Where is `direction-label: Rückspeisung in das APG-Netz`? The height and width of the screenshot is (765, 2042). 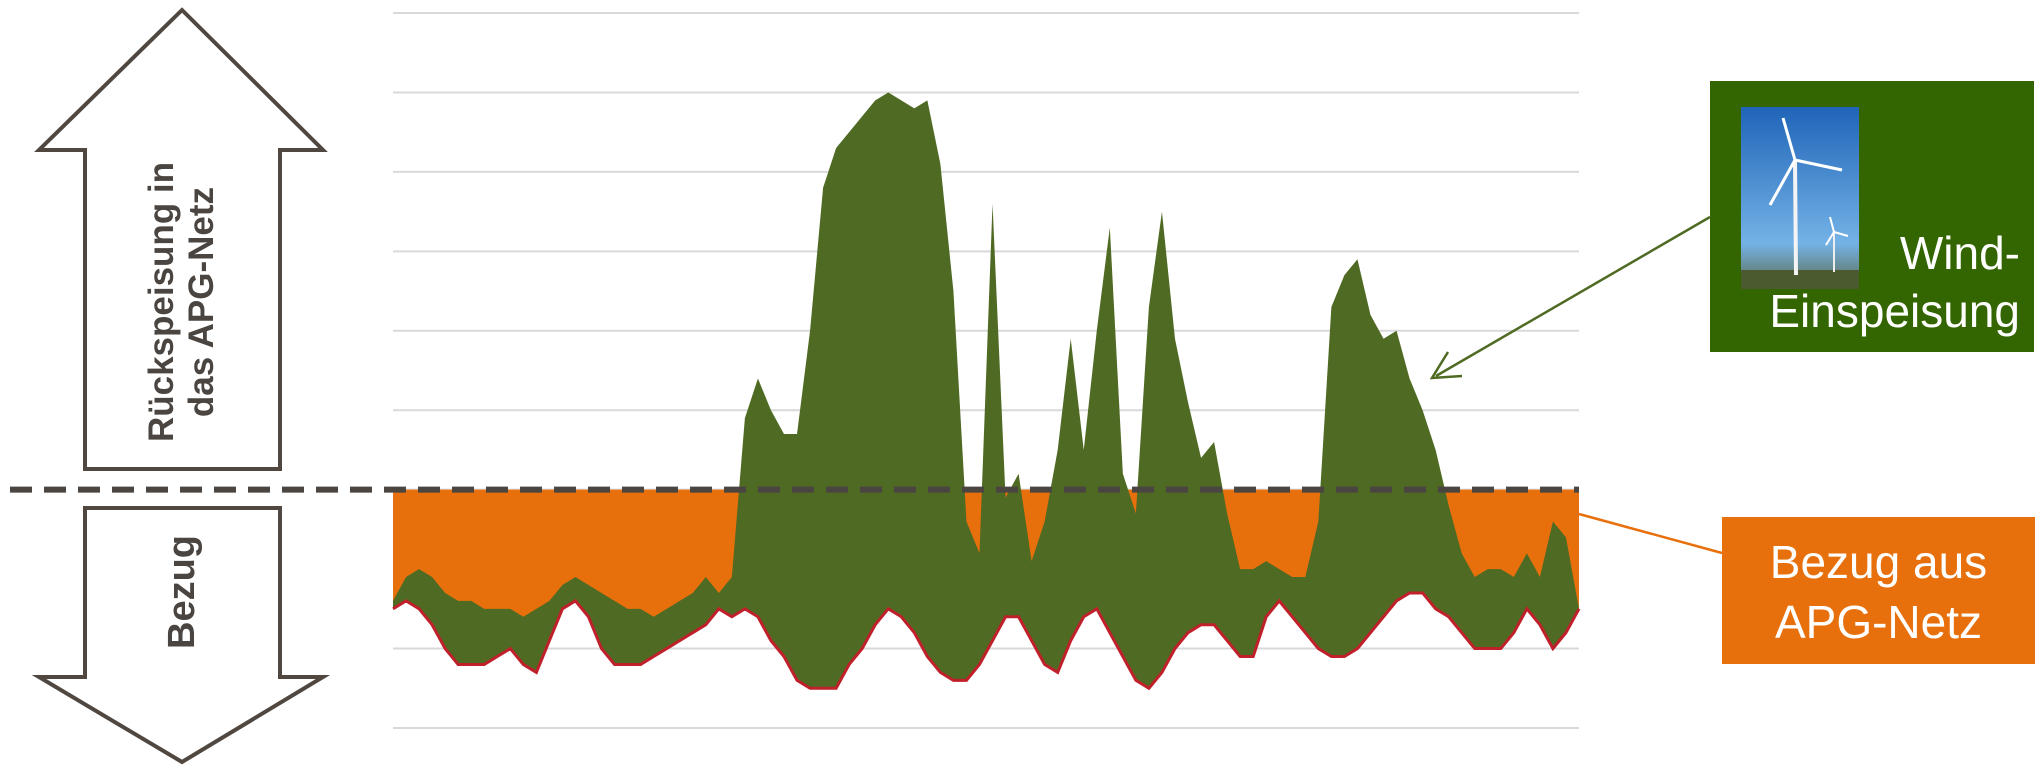 direction-label: Rückspeisung in das APG-Netz is located at coordinates (181, 302).